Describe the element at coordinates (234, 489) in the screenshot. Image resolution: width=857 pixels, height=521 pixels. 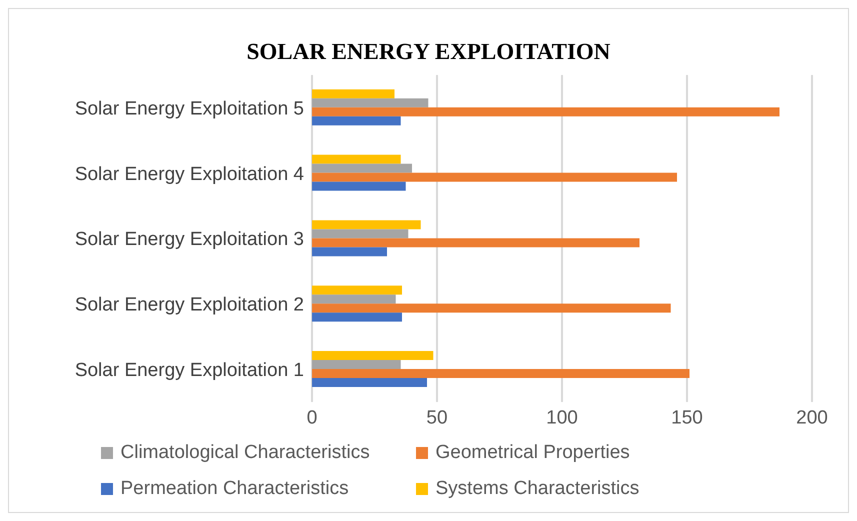
I see `legend-label: Permeation Characteristics` at that location.